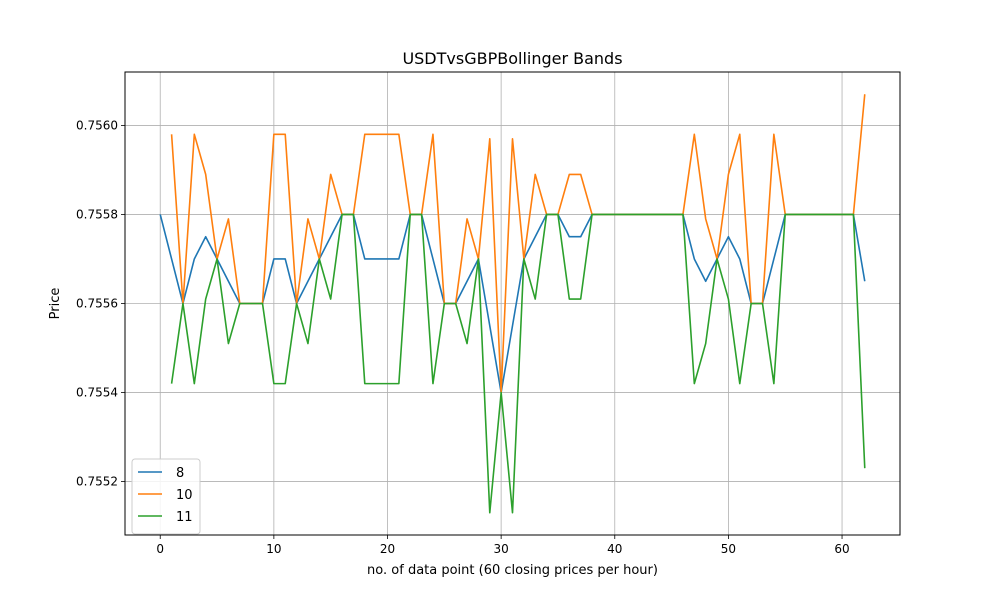 The image size is (1000, 604). Describe the element at coordinates (184, 517) in the screenshot. I see `legend-label-11: 11` at that location.